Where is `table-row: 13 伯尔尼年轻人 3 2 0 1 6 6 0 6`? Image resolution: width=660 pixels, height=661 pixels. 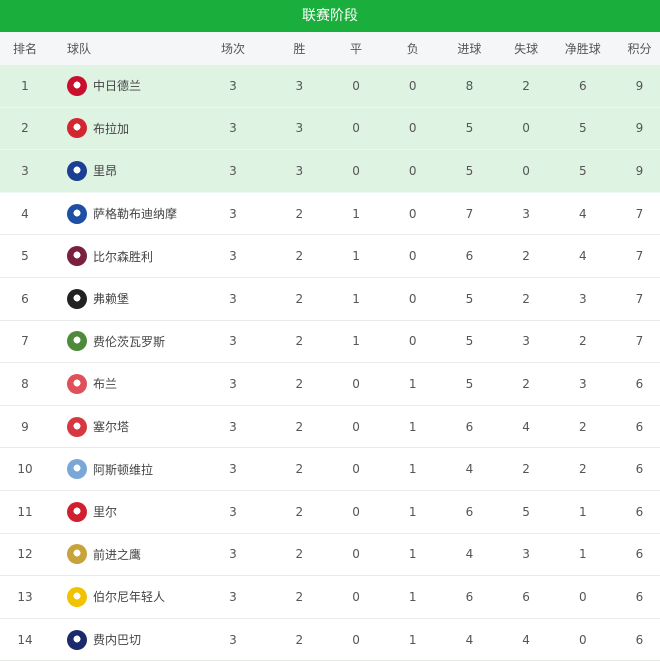 table-row: 13 伯尔尼年轻人 3 2 0 1 6 6 0 6 is located at coordinates (330, 597).